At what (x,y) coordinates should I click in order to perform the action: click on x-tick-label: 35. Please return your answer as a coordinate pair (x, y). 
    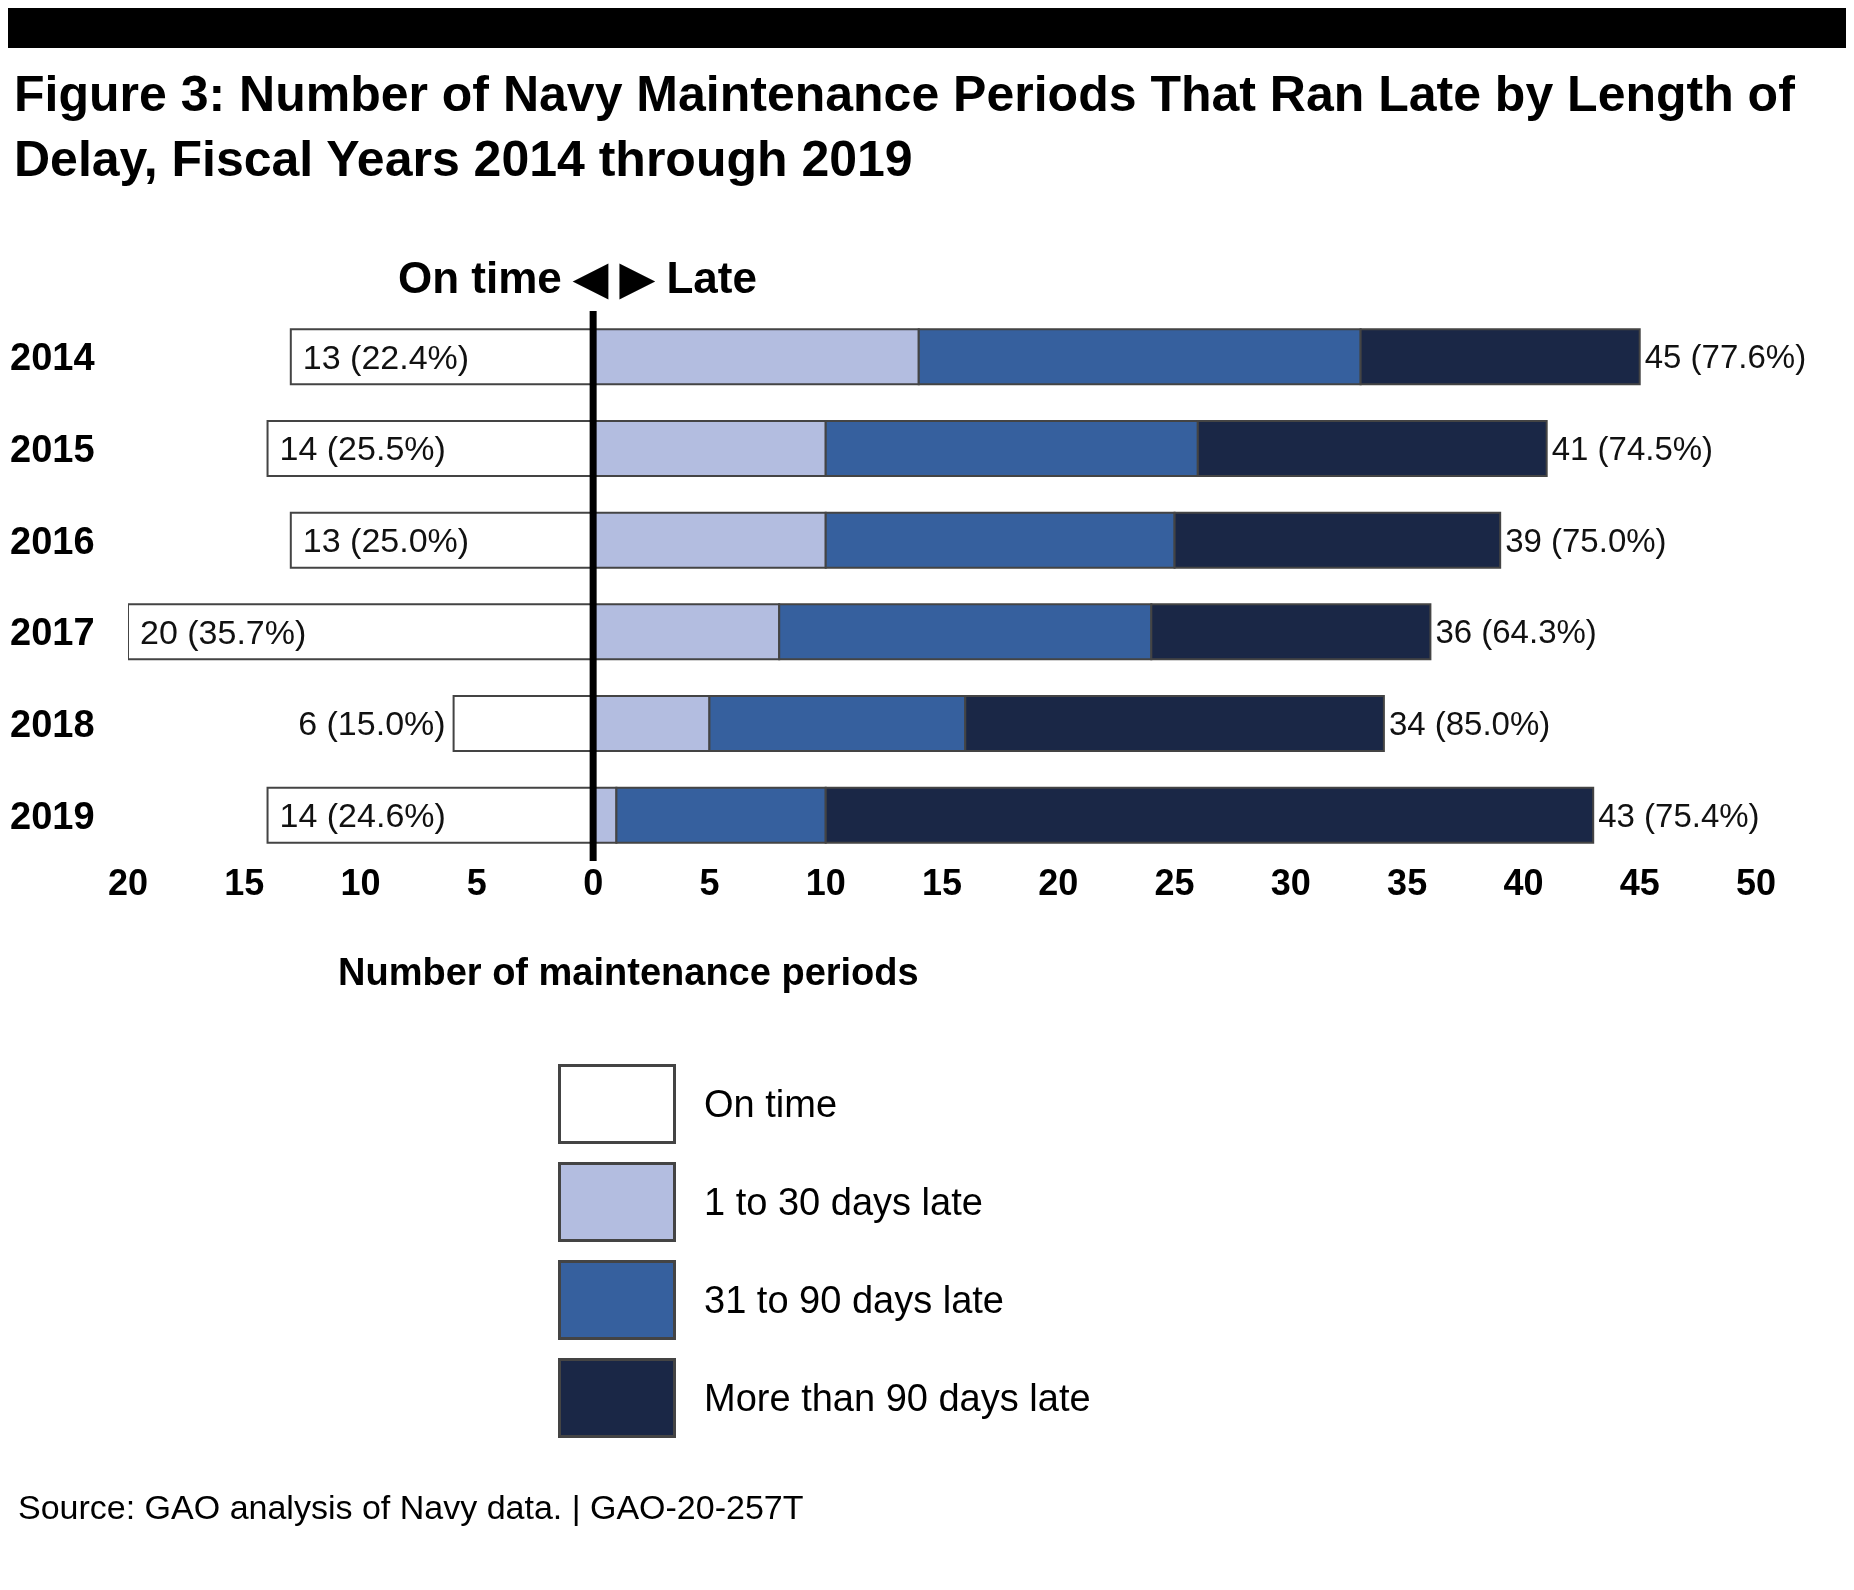
    Looking at the image, I should click on (1407, 882).